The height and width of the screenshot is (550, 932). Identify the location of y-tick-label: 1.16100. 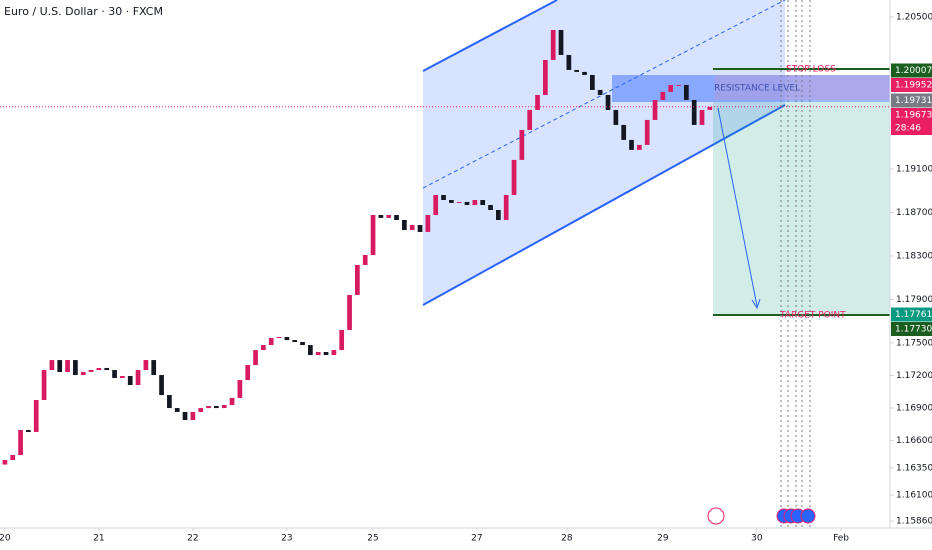
(914, 495).